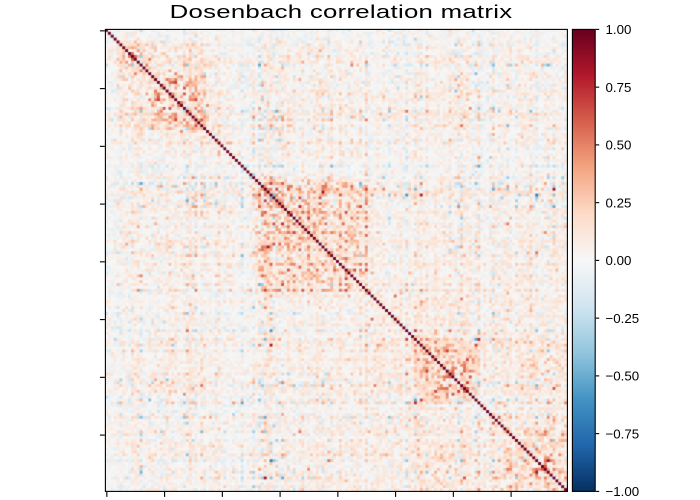  What do you see at coordinates (623, 318) in the screenshot?
I see `svg-text: −0.25` at bounding box center [623, 318].